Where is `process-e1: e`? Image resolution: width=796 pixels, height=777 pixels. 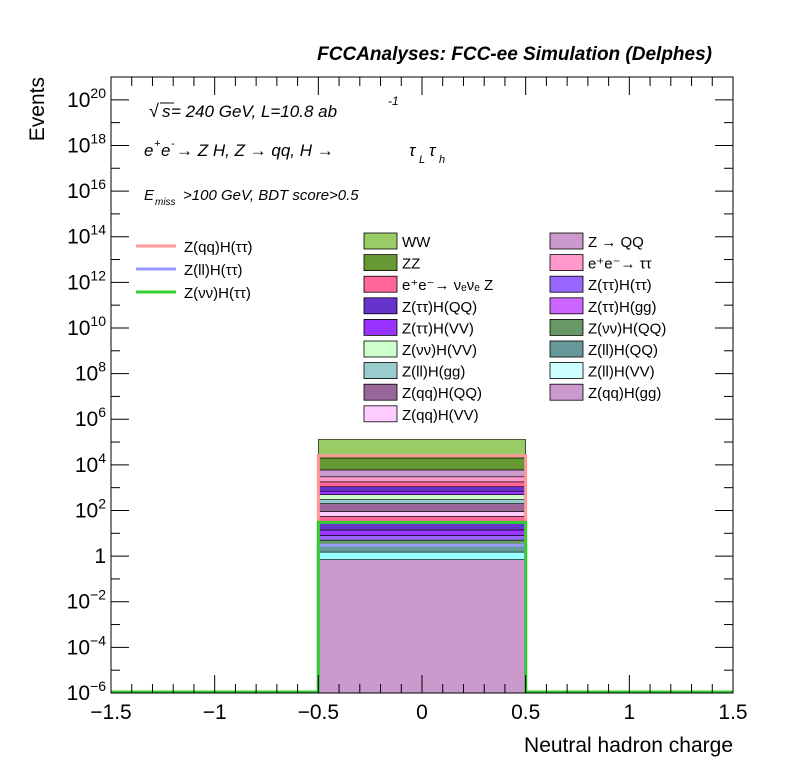
process-e1: e is located at coordinates (148, 150).